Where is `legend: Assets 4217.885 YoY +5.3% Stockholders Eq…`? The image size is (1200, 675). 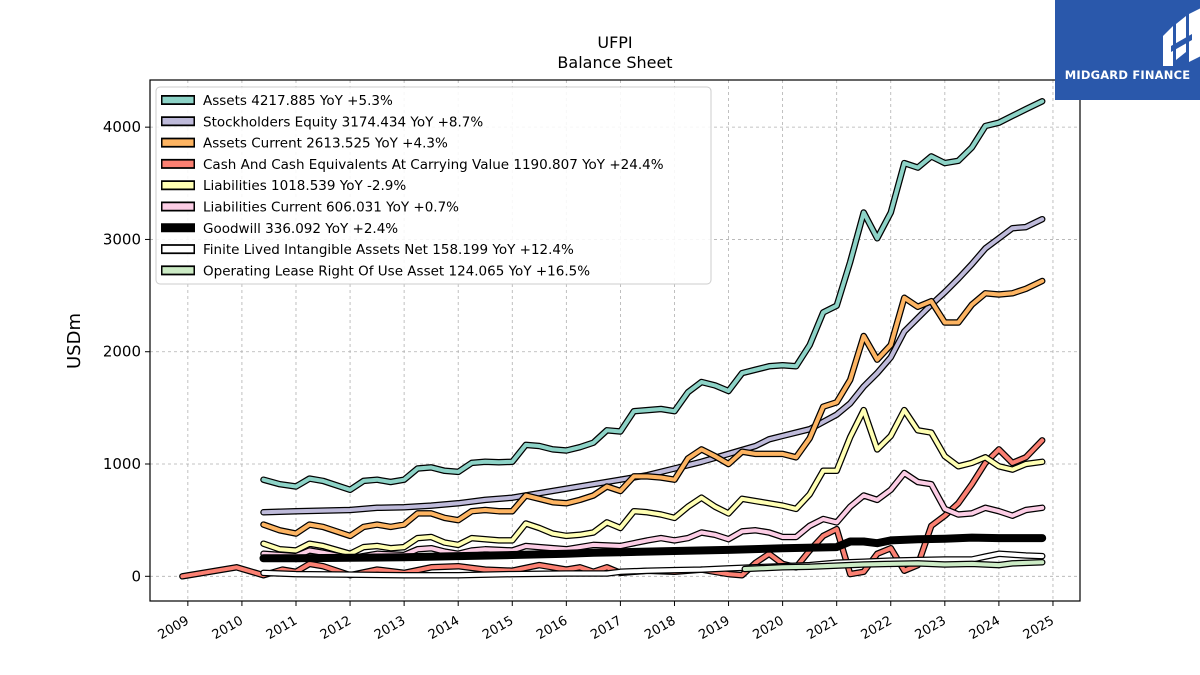
legend: Assets 4217.885 YoY +5.3% Stockholders Eq… is located at coordinates (433, 185).